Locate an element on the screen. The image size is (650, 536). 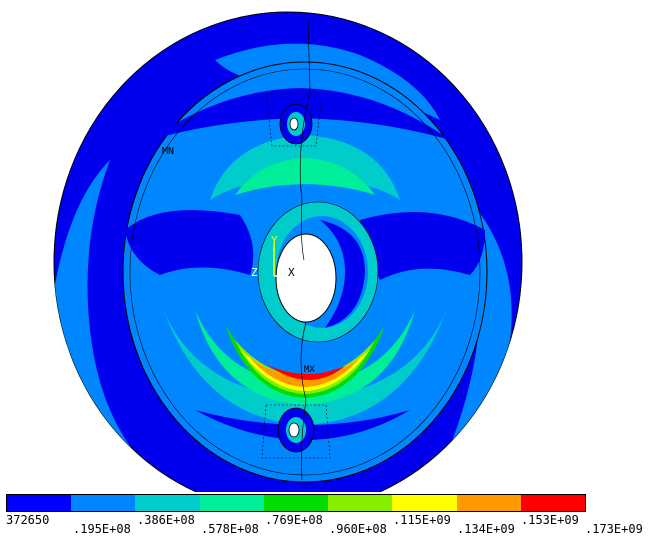
legend-label-7: .115E+09 is located at coordinates (422, 520).